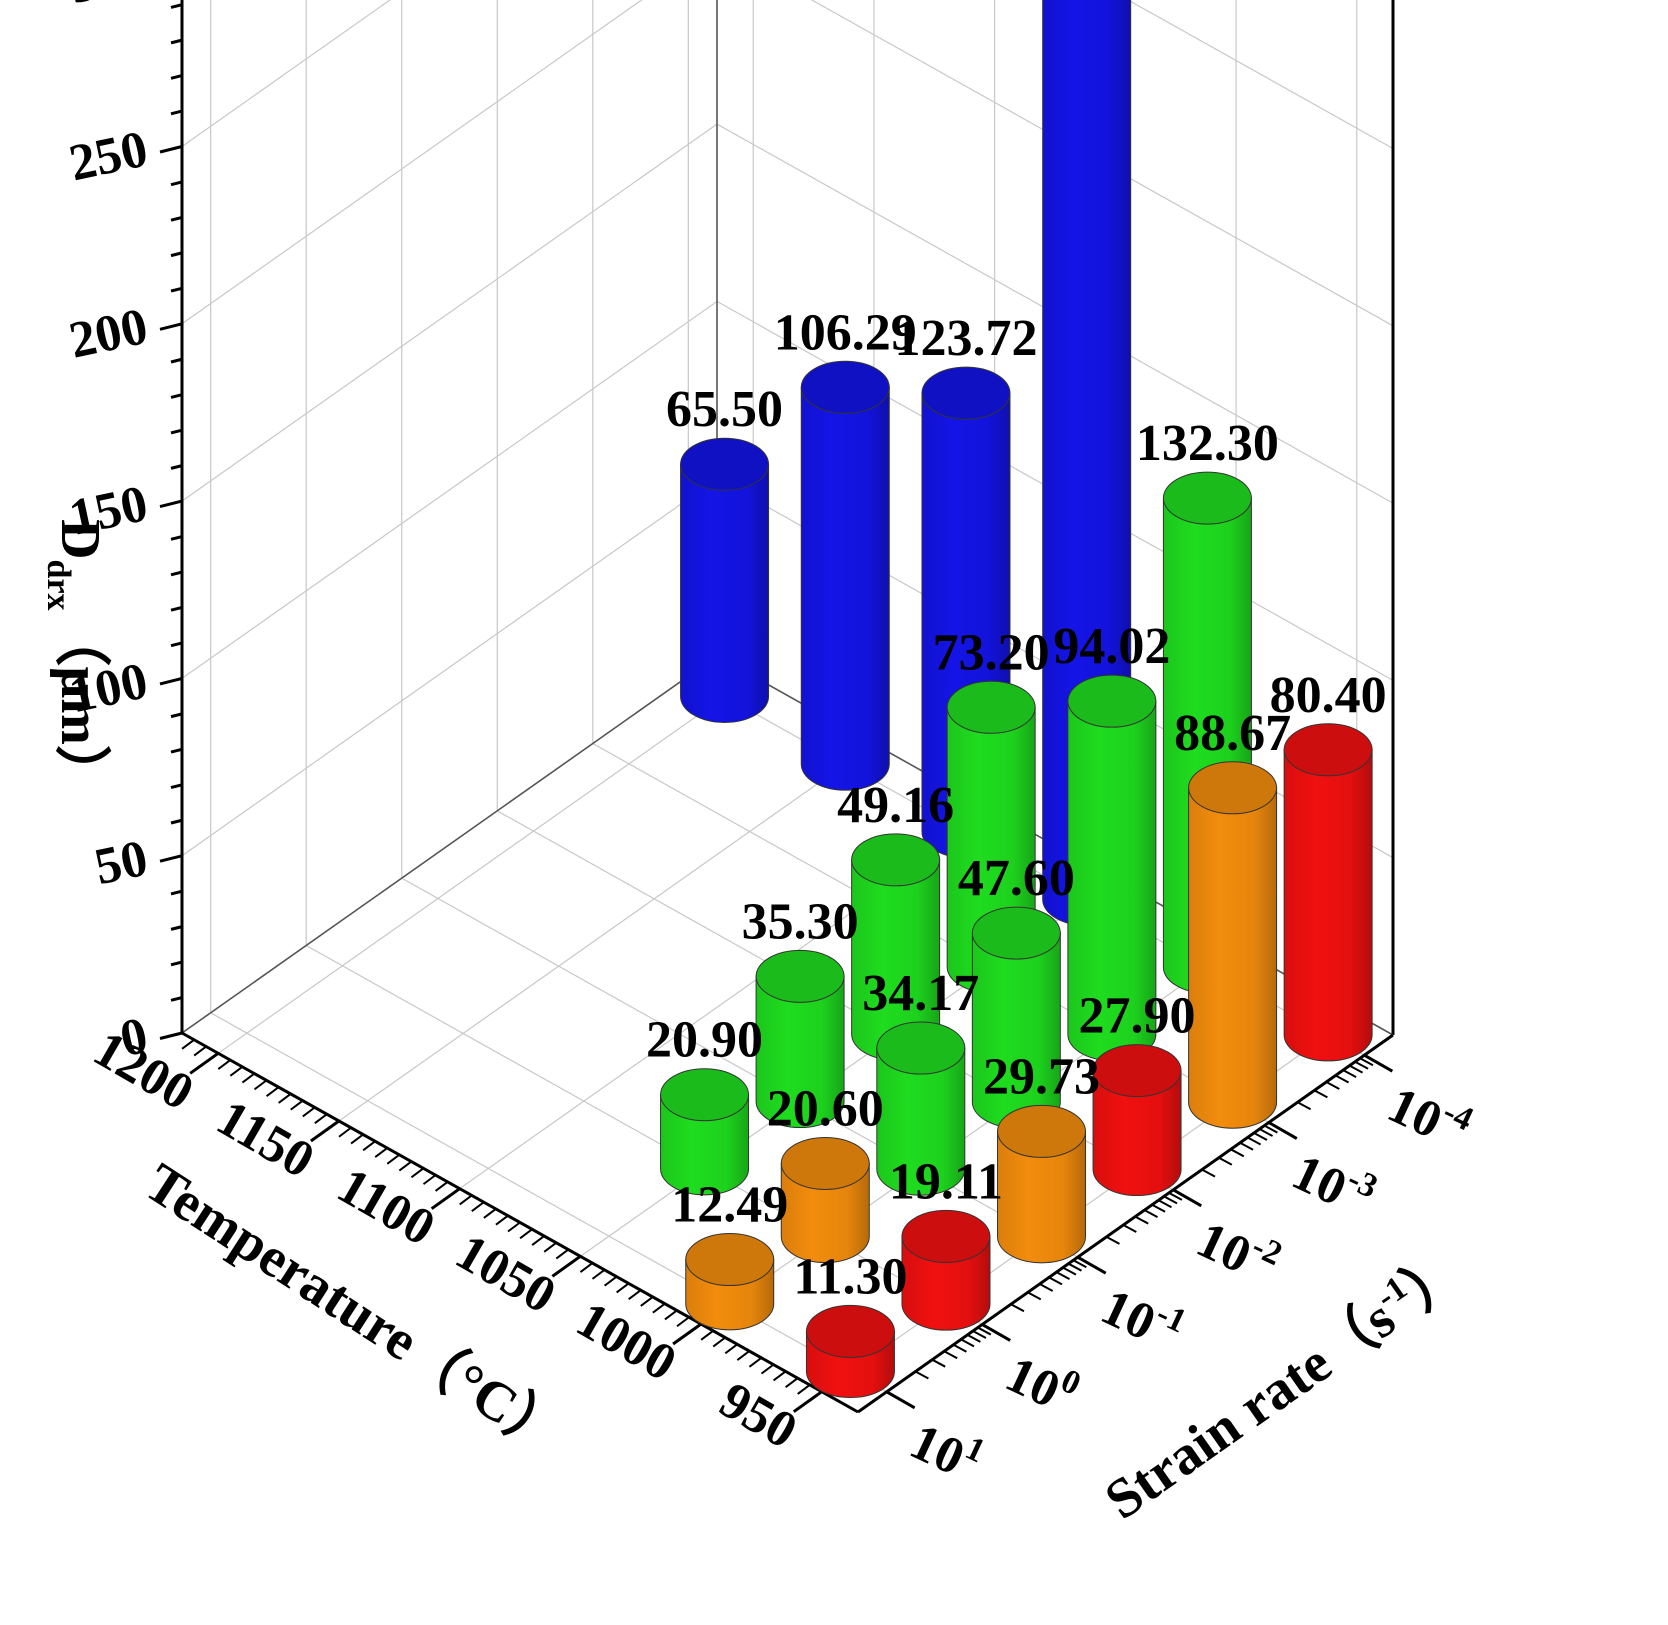 The width and height of the screenshot is (1668, 1625). Describe the element at coordinates (1284, 1384) in the screenshot. I see `strain-axis-title: Strain rate（s-1）` at that location.